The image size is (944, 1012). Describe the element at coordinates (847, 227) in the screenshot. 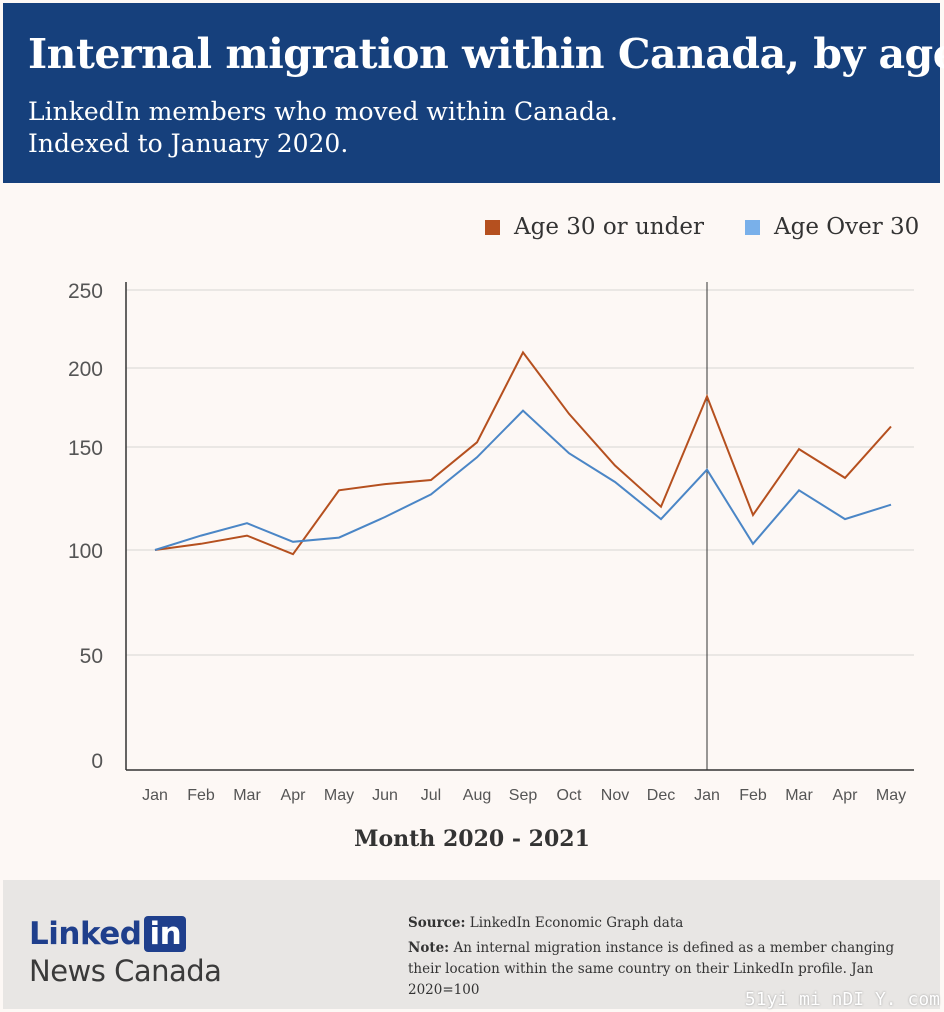

I see `legend-label-over30: Age Over 30` at that location.